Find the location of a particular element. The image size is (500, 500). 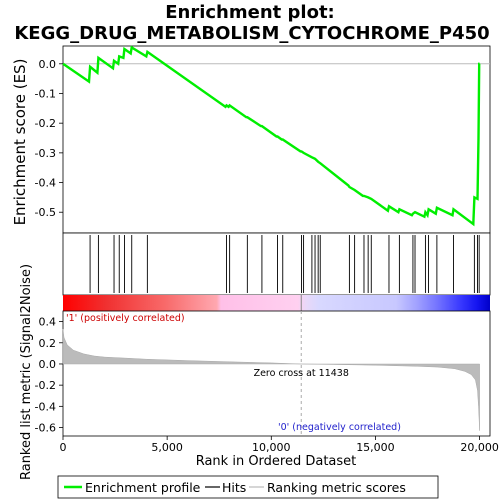

es-y-tick-label: -0.3 is located at coordinates (45, 153).